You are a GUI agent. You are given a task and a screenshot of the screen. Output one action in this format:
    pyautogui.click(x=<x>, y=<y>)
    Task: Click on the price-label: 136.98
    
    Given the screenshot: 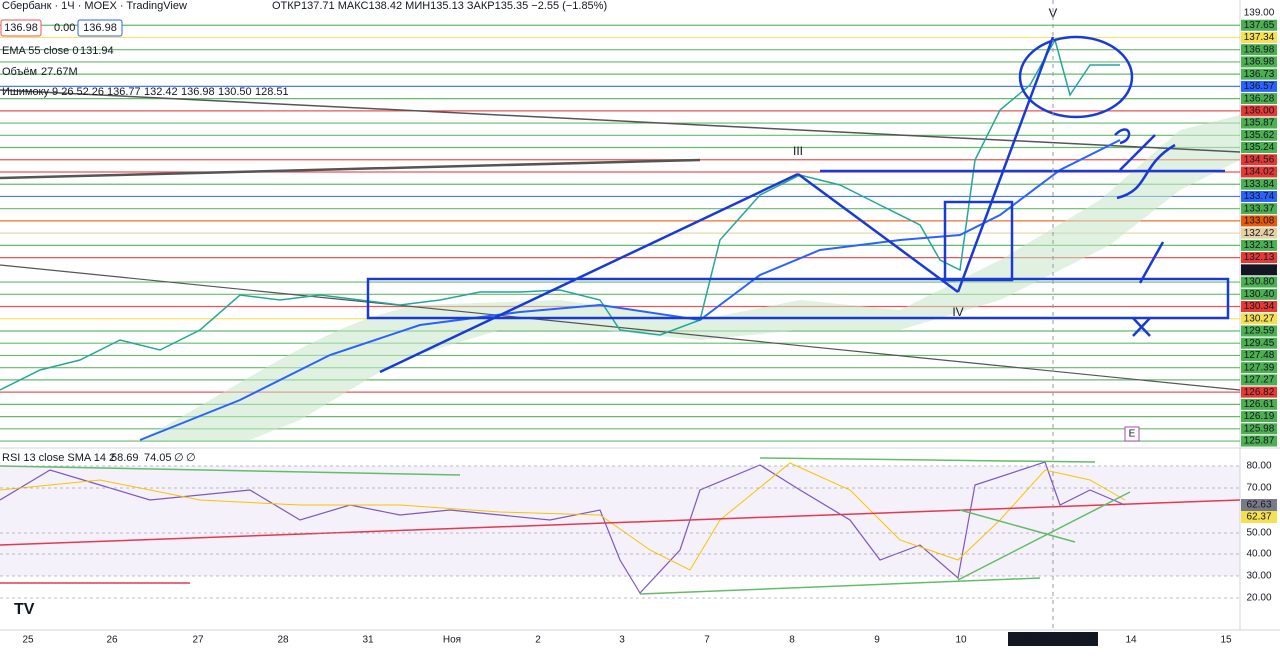 What is the action you would take?
    pyautogui.click(x=1259, y=49)
    